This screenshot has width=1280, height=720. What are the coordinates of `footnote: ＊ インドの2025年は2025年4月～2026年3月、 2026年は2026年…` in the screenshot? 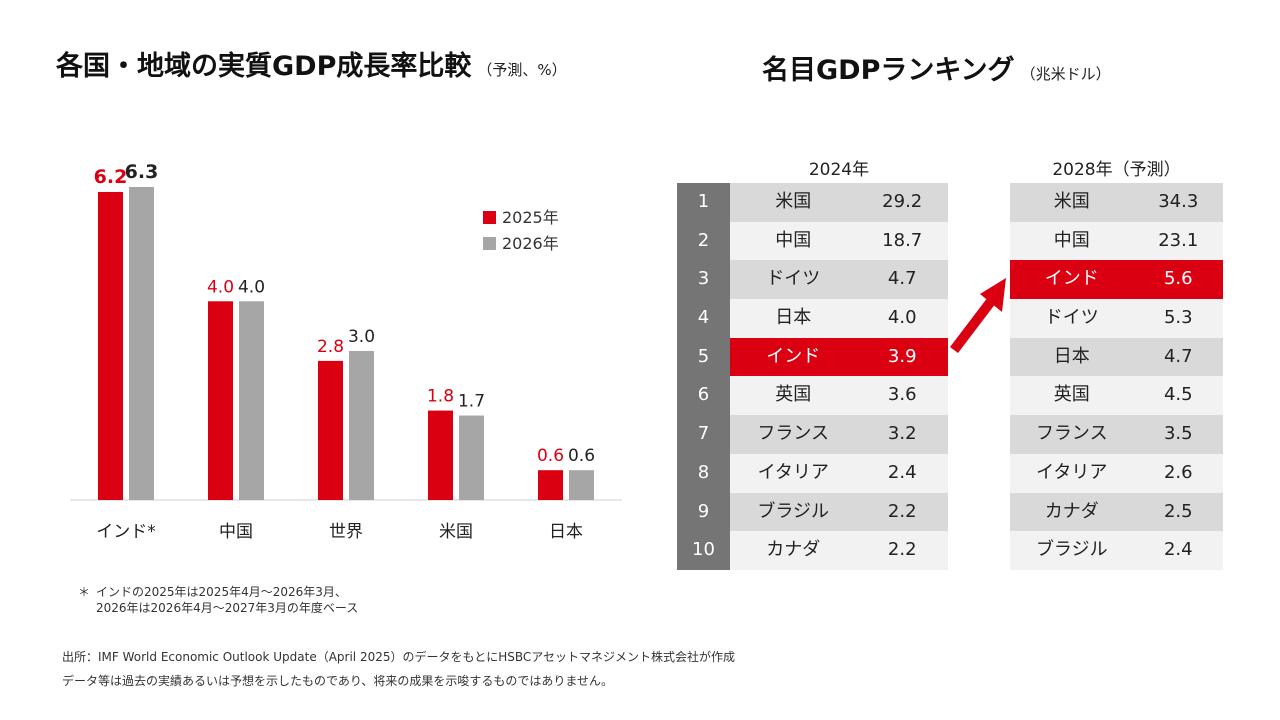 It's located at (218, 600).